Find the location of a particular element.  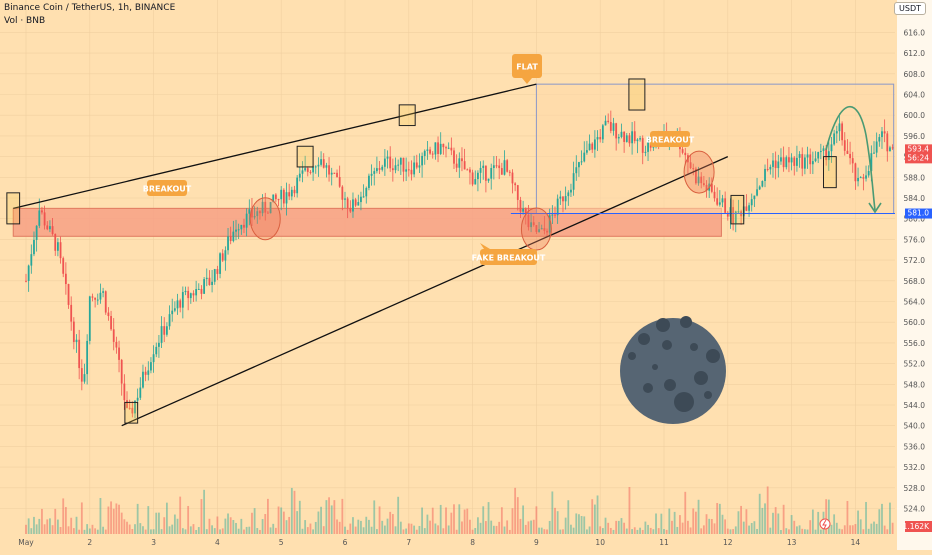

moon-crater is located at coordinates (667, 345).